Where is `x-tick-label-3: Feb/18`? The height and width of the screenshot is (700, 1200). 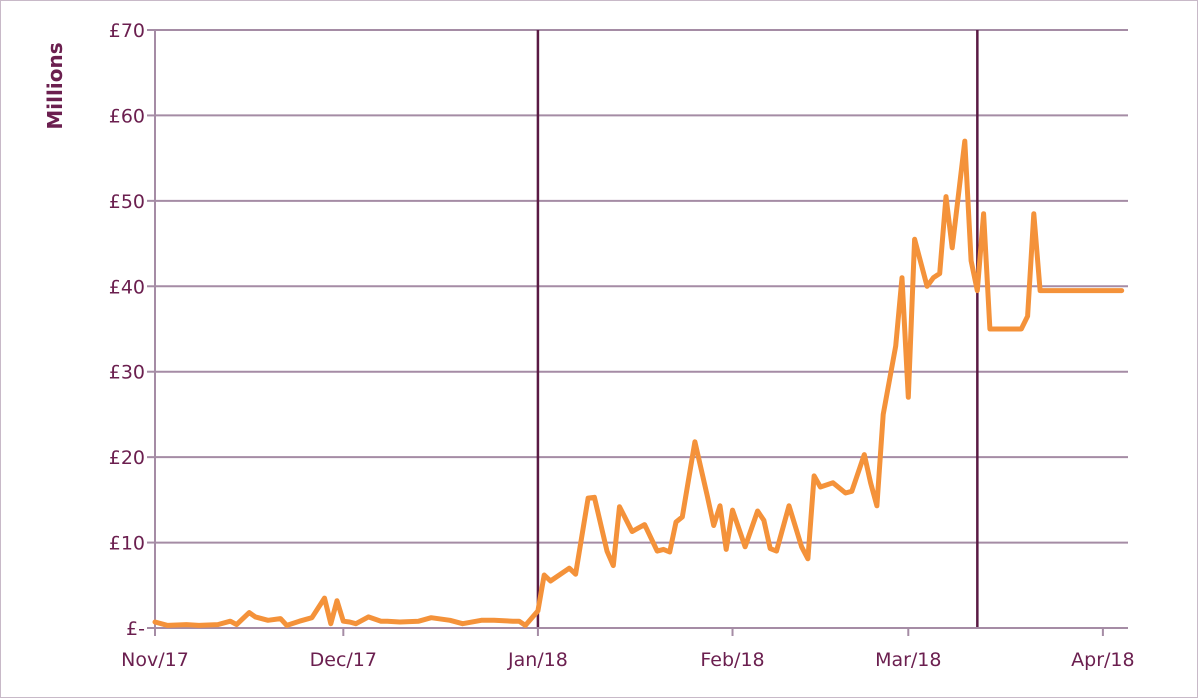 x-tick-label-3: Feb/18 is located at coordinates (732, 660).